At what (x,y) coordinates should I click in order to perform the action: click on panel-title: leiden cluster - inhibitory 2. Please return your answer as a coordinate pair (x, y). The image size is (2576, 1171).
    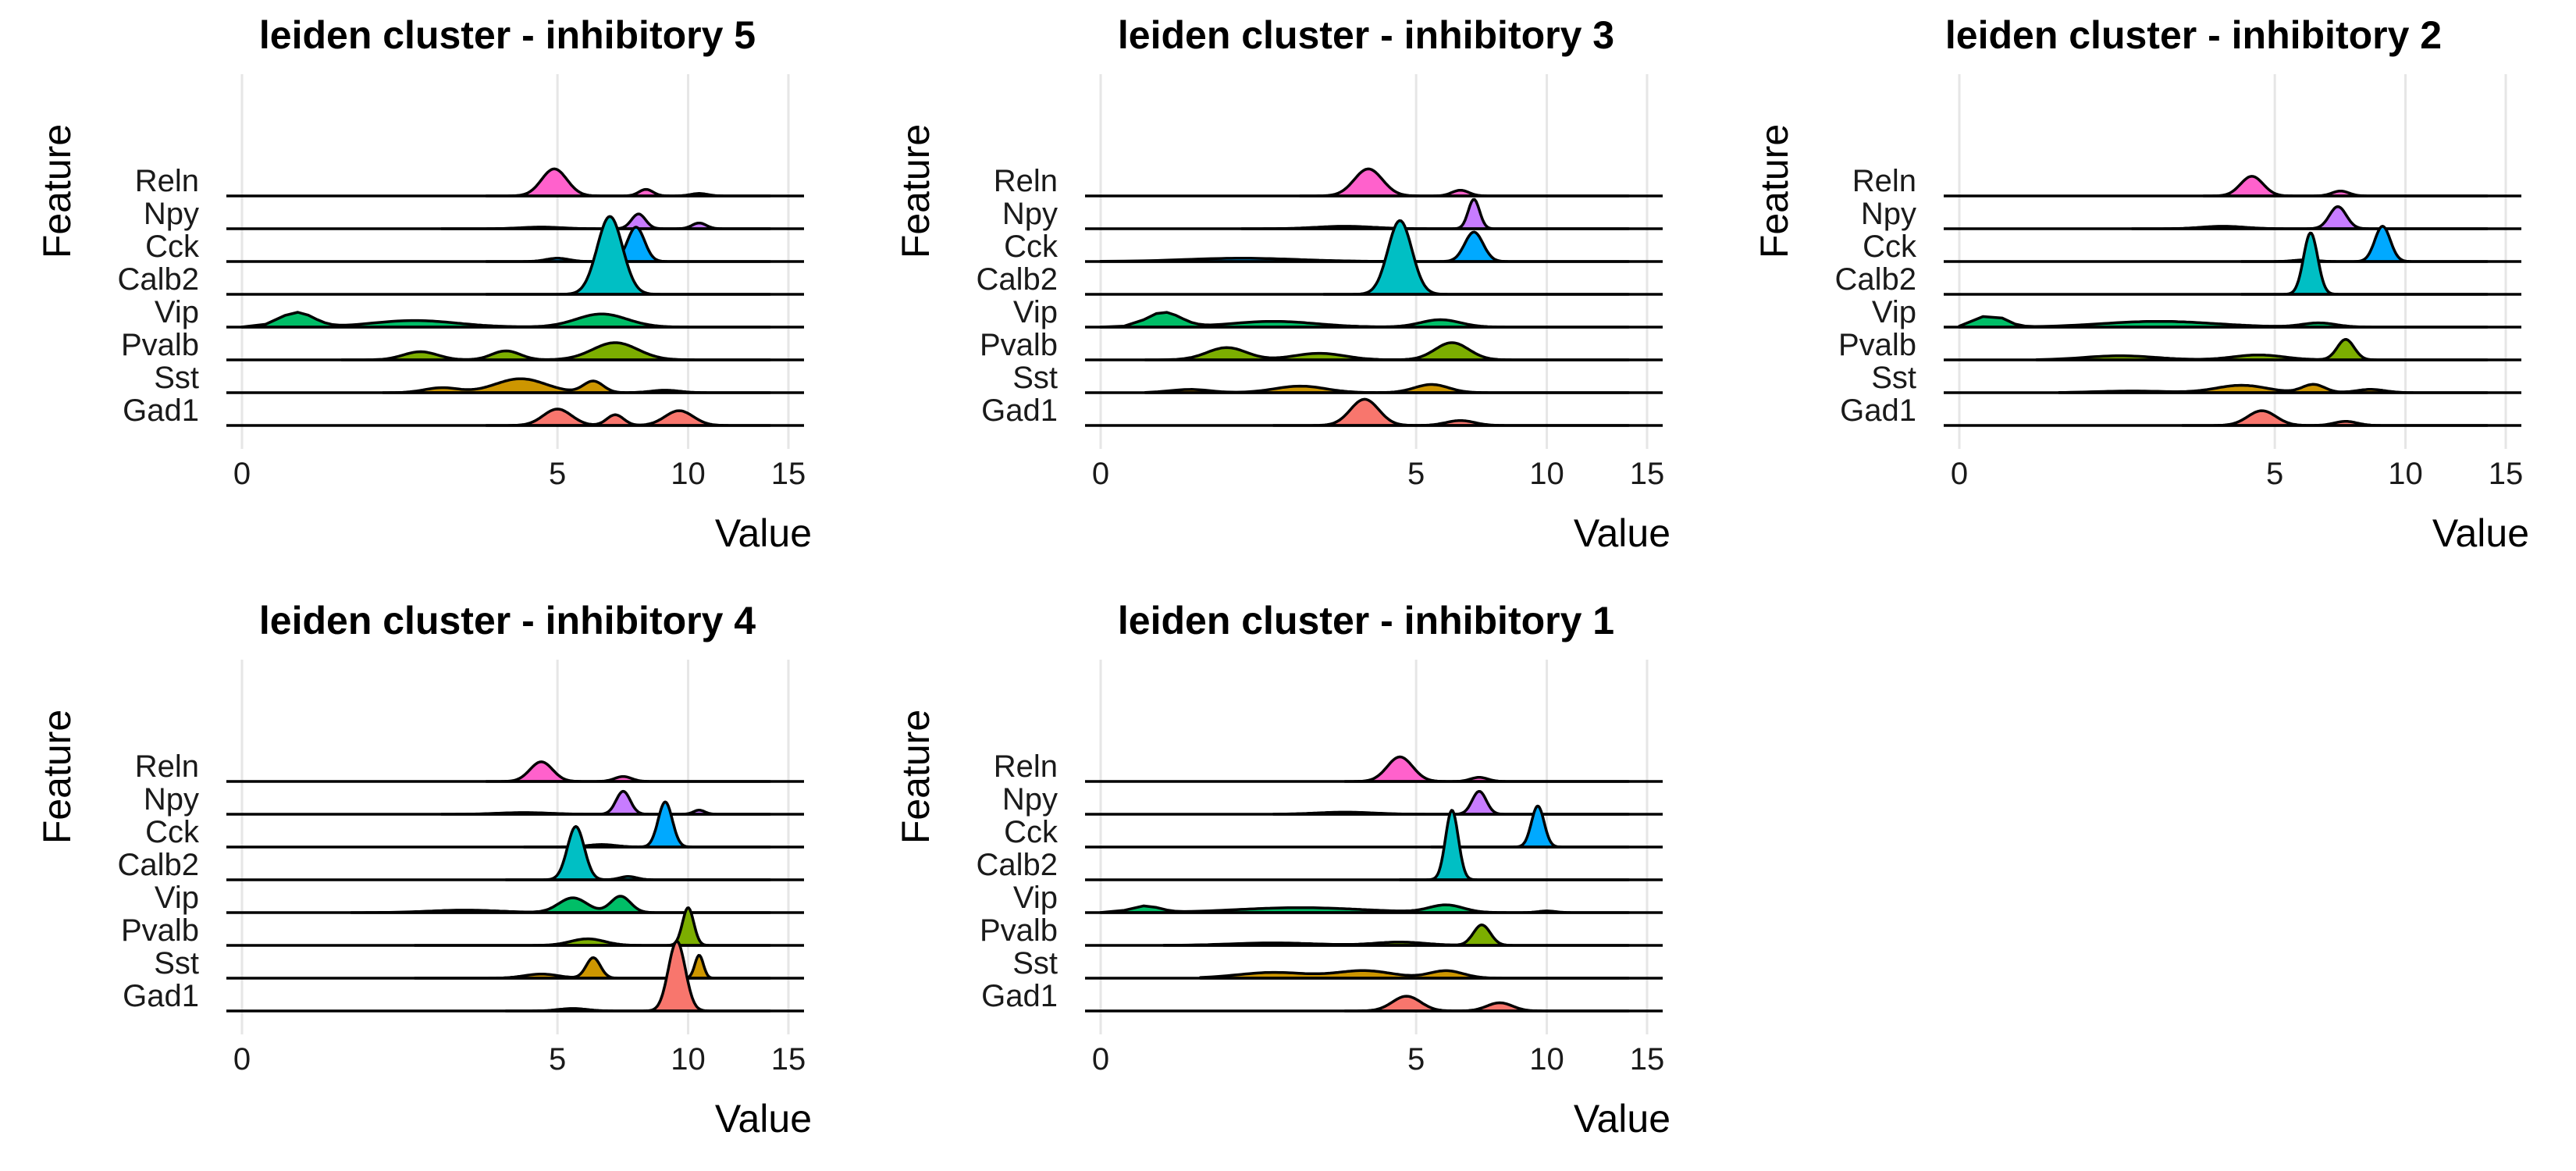
    Looking at the image, I should click on (2193, 35).